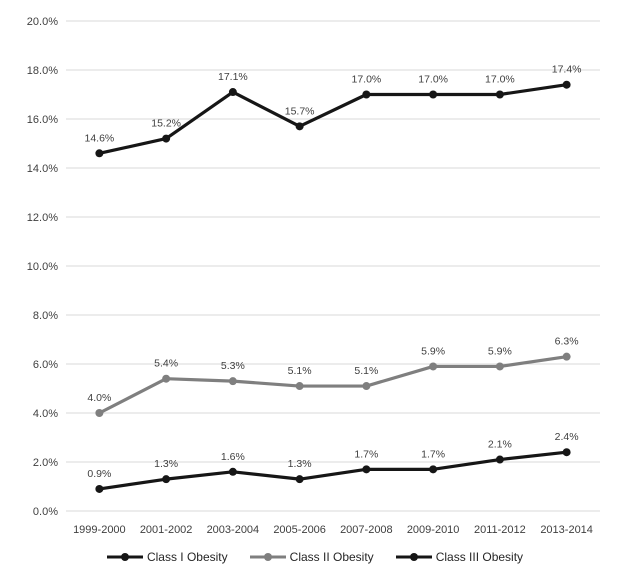 The image size is (630, 579). Describe the element at coordinates (42, 169) in the screenshot. I see `y-axis-tick-label: 14.0%` at that location.